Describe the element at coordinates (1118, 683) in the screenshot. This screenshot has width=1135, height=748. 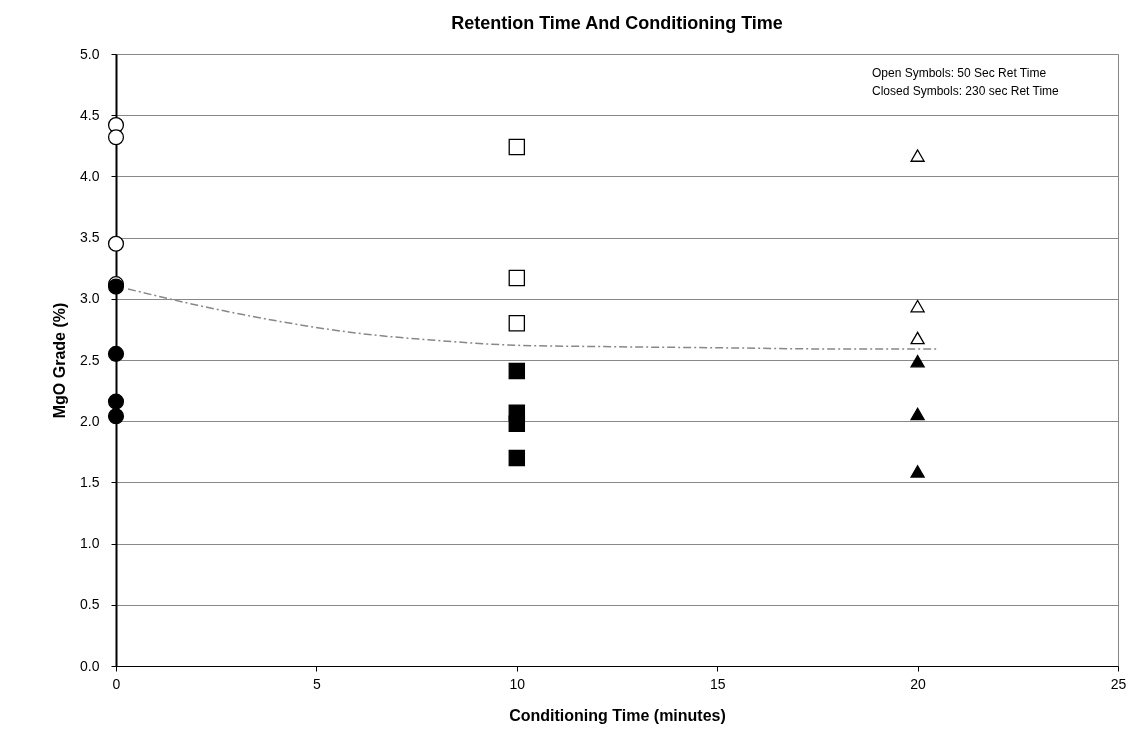
I see `x-tick-label: 25` at that location.